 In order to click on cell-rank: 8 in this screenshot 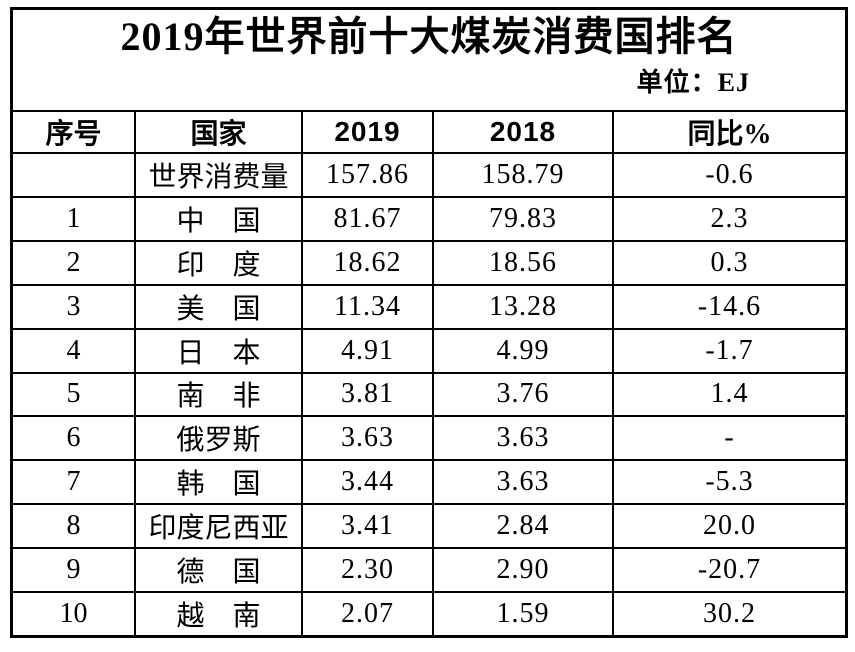, I will do `click(74, 526)`.